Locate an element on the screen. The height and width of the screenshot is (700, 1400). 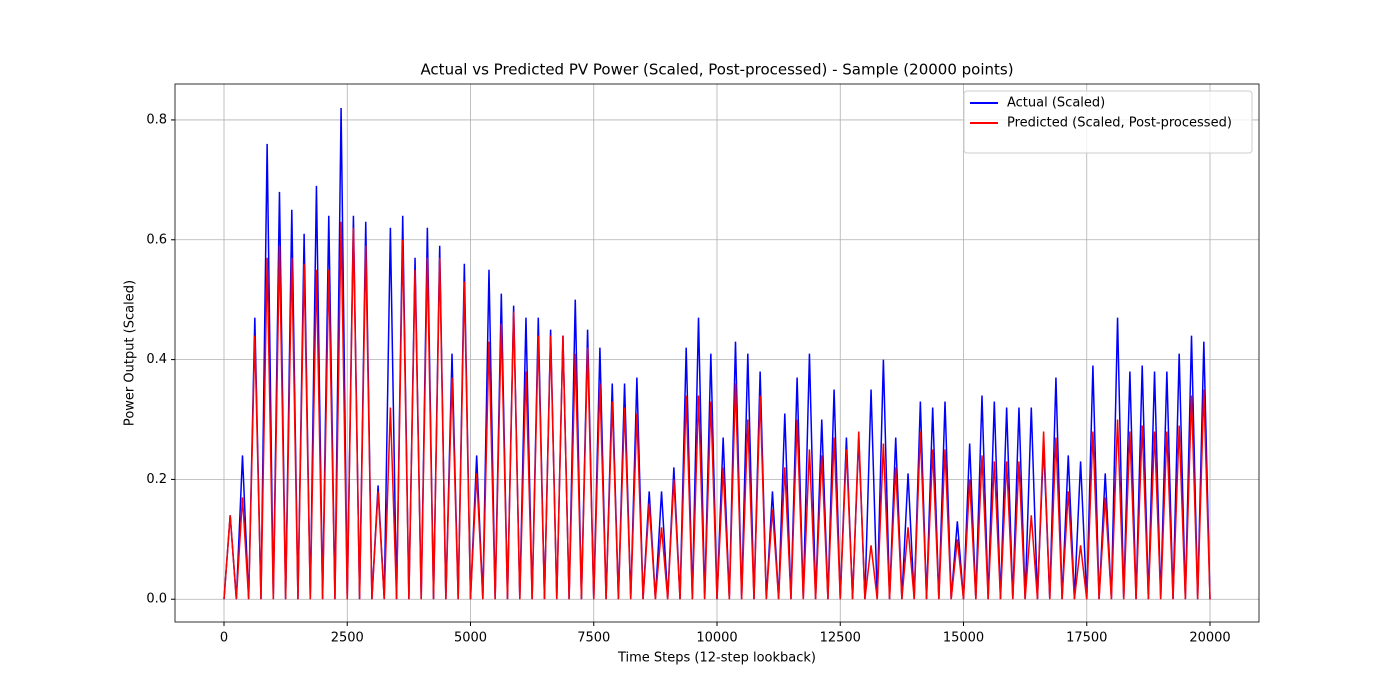
x-tick-label: 12500 is located at coordinates (840, 638).